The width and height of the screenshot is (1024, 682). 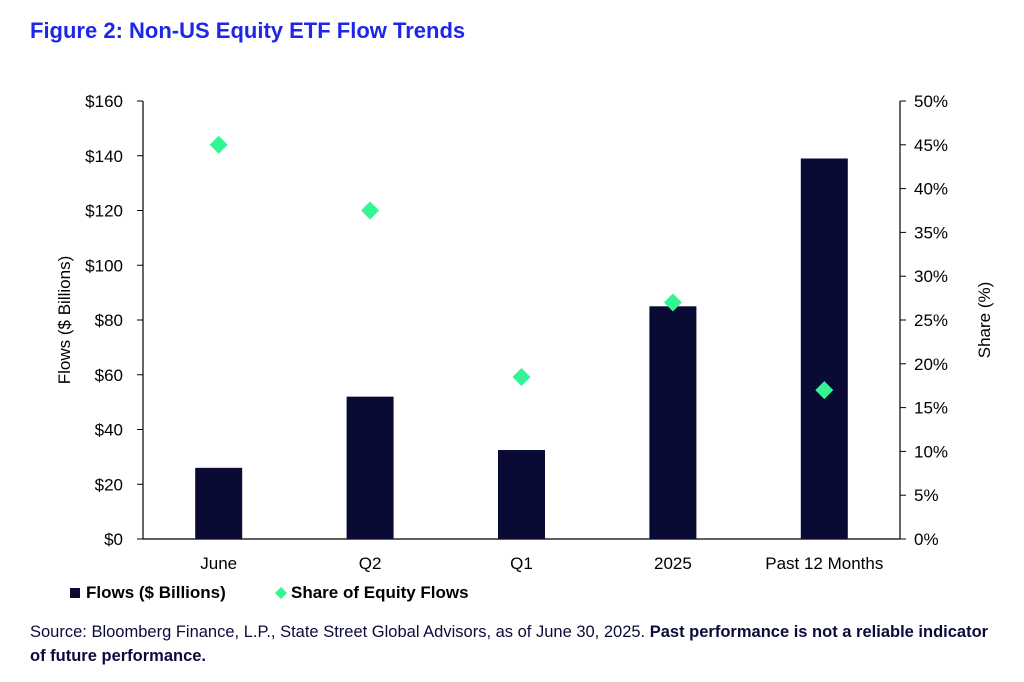 What do you see at coordinates (521, 563) in the screenshot?
I see `x-tick-label: Q1` at bounding box center [521, 563].